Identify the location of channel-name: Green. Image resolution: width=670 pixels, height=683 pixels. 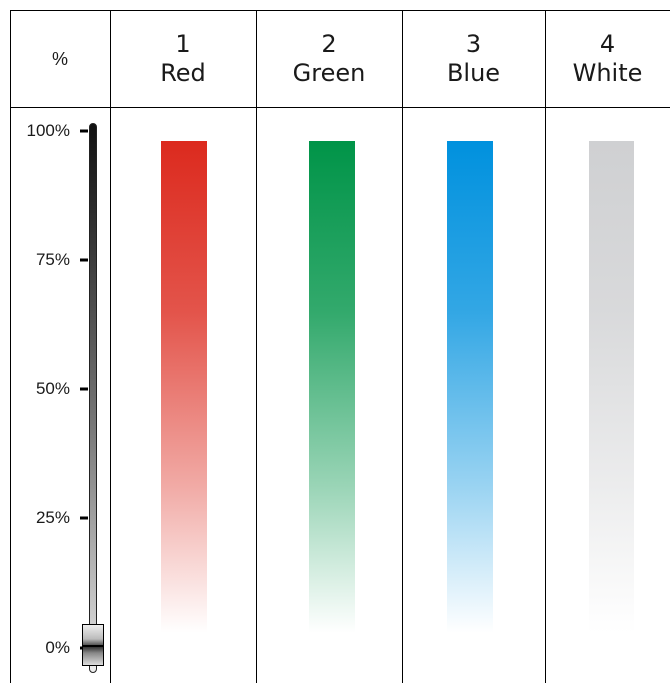
(329, 73).